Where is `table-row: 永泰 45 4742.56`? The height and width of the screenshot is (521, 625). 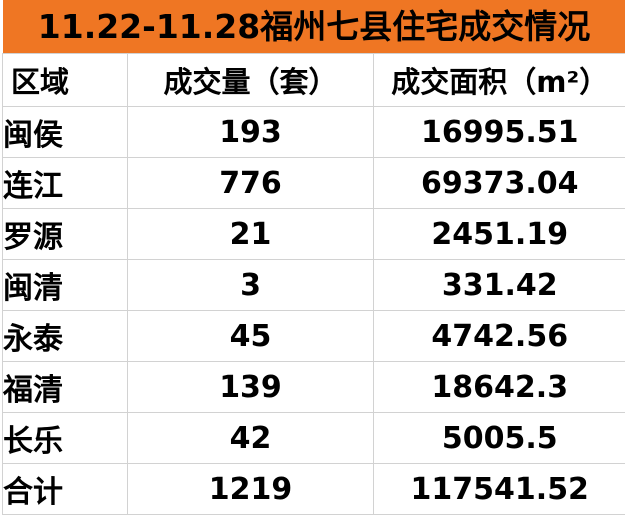 table-row: 永泰 45 4742.56 is located at coordinates (313, 336).